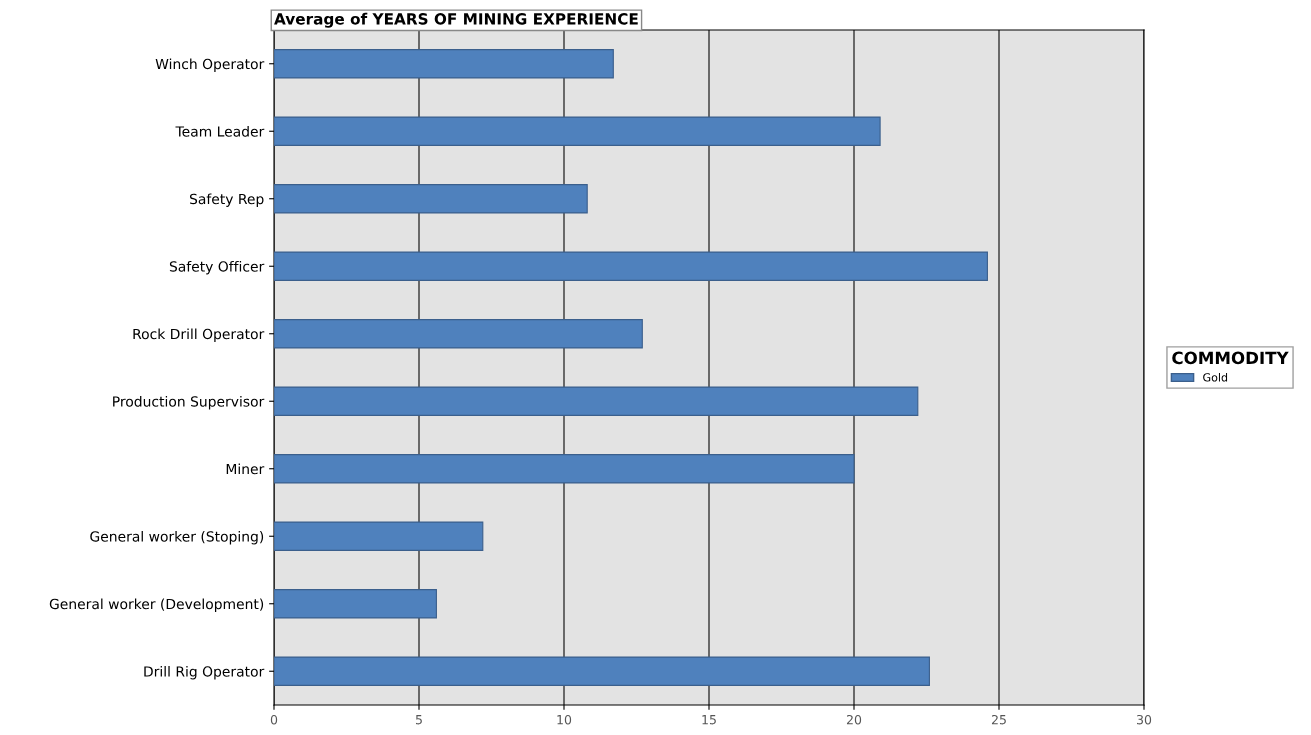 This screenshot has width=1311, height=735. What do you see at coordinates (156, 605) in the screenshot?
I see `y-tick-label: General worker (Development)` at bounding box center [156, 605].